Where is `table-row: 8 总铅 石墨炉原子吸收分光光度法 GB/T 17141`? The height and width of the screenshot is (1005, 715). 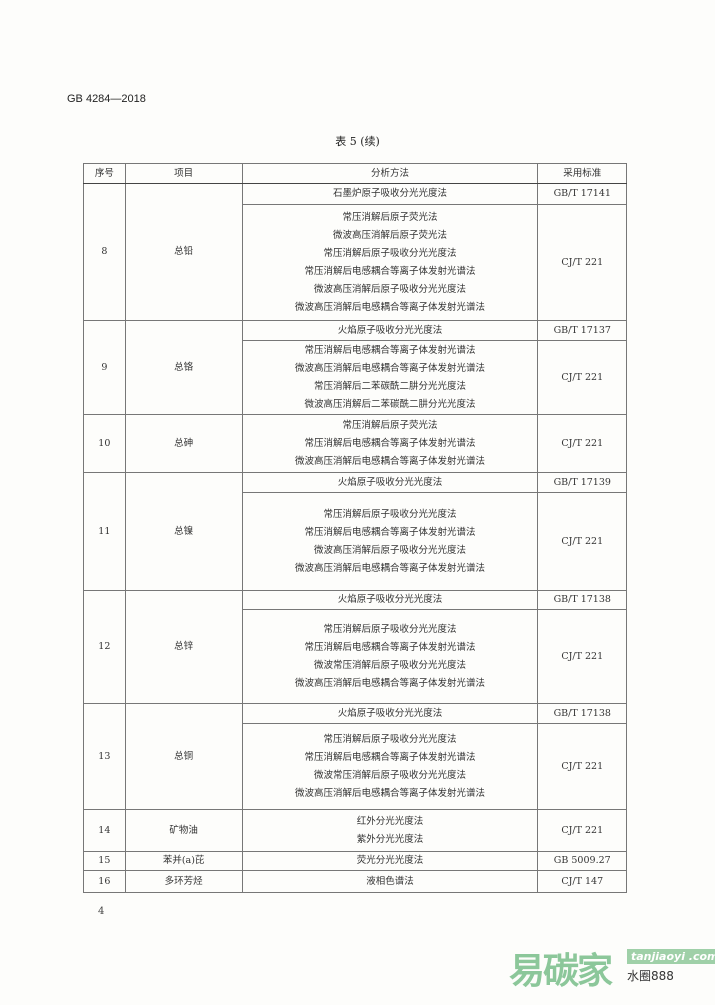 table-row: 8 总铅 石墨炉原子吸收分光光度法 GB/T 17141 is located at coordinates (355, 252).